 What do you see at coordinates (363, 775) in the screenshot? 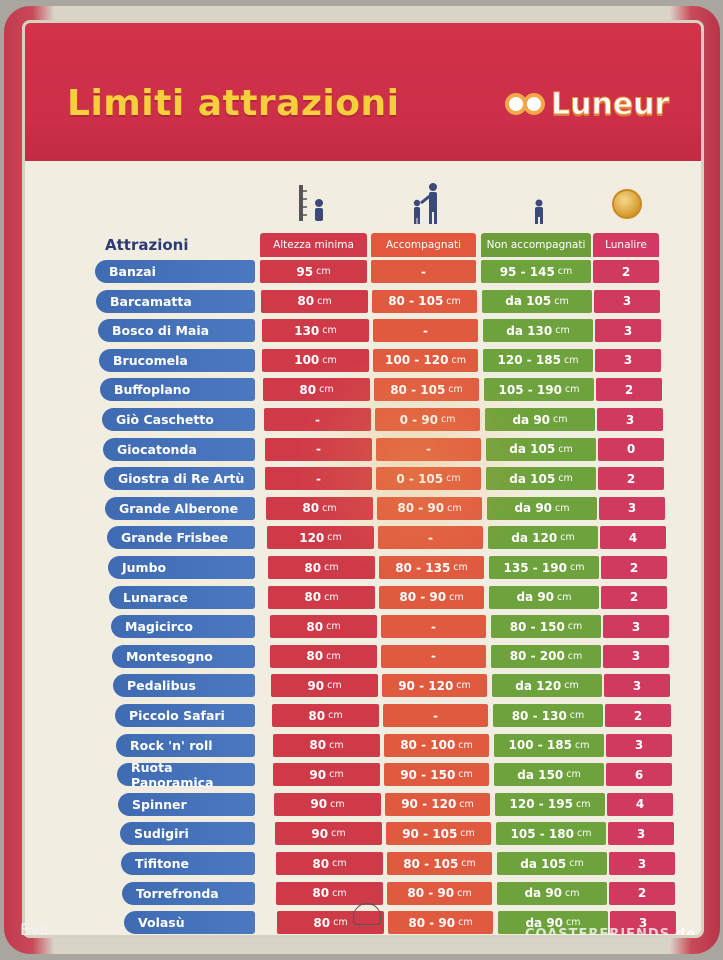
I see `table-row: Ruota Panoramica 90 cm 90 - 150 cm da 150 cm 6` at bounding box center [363, 775].